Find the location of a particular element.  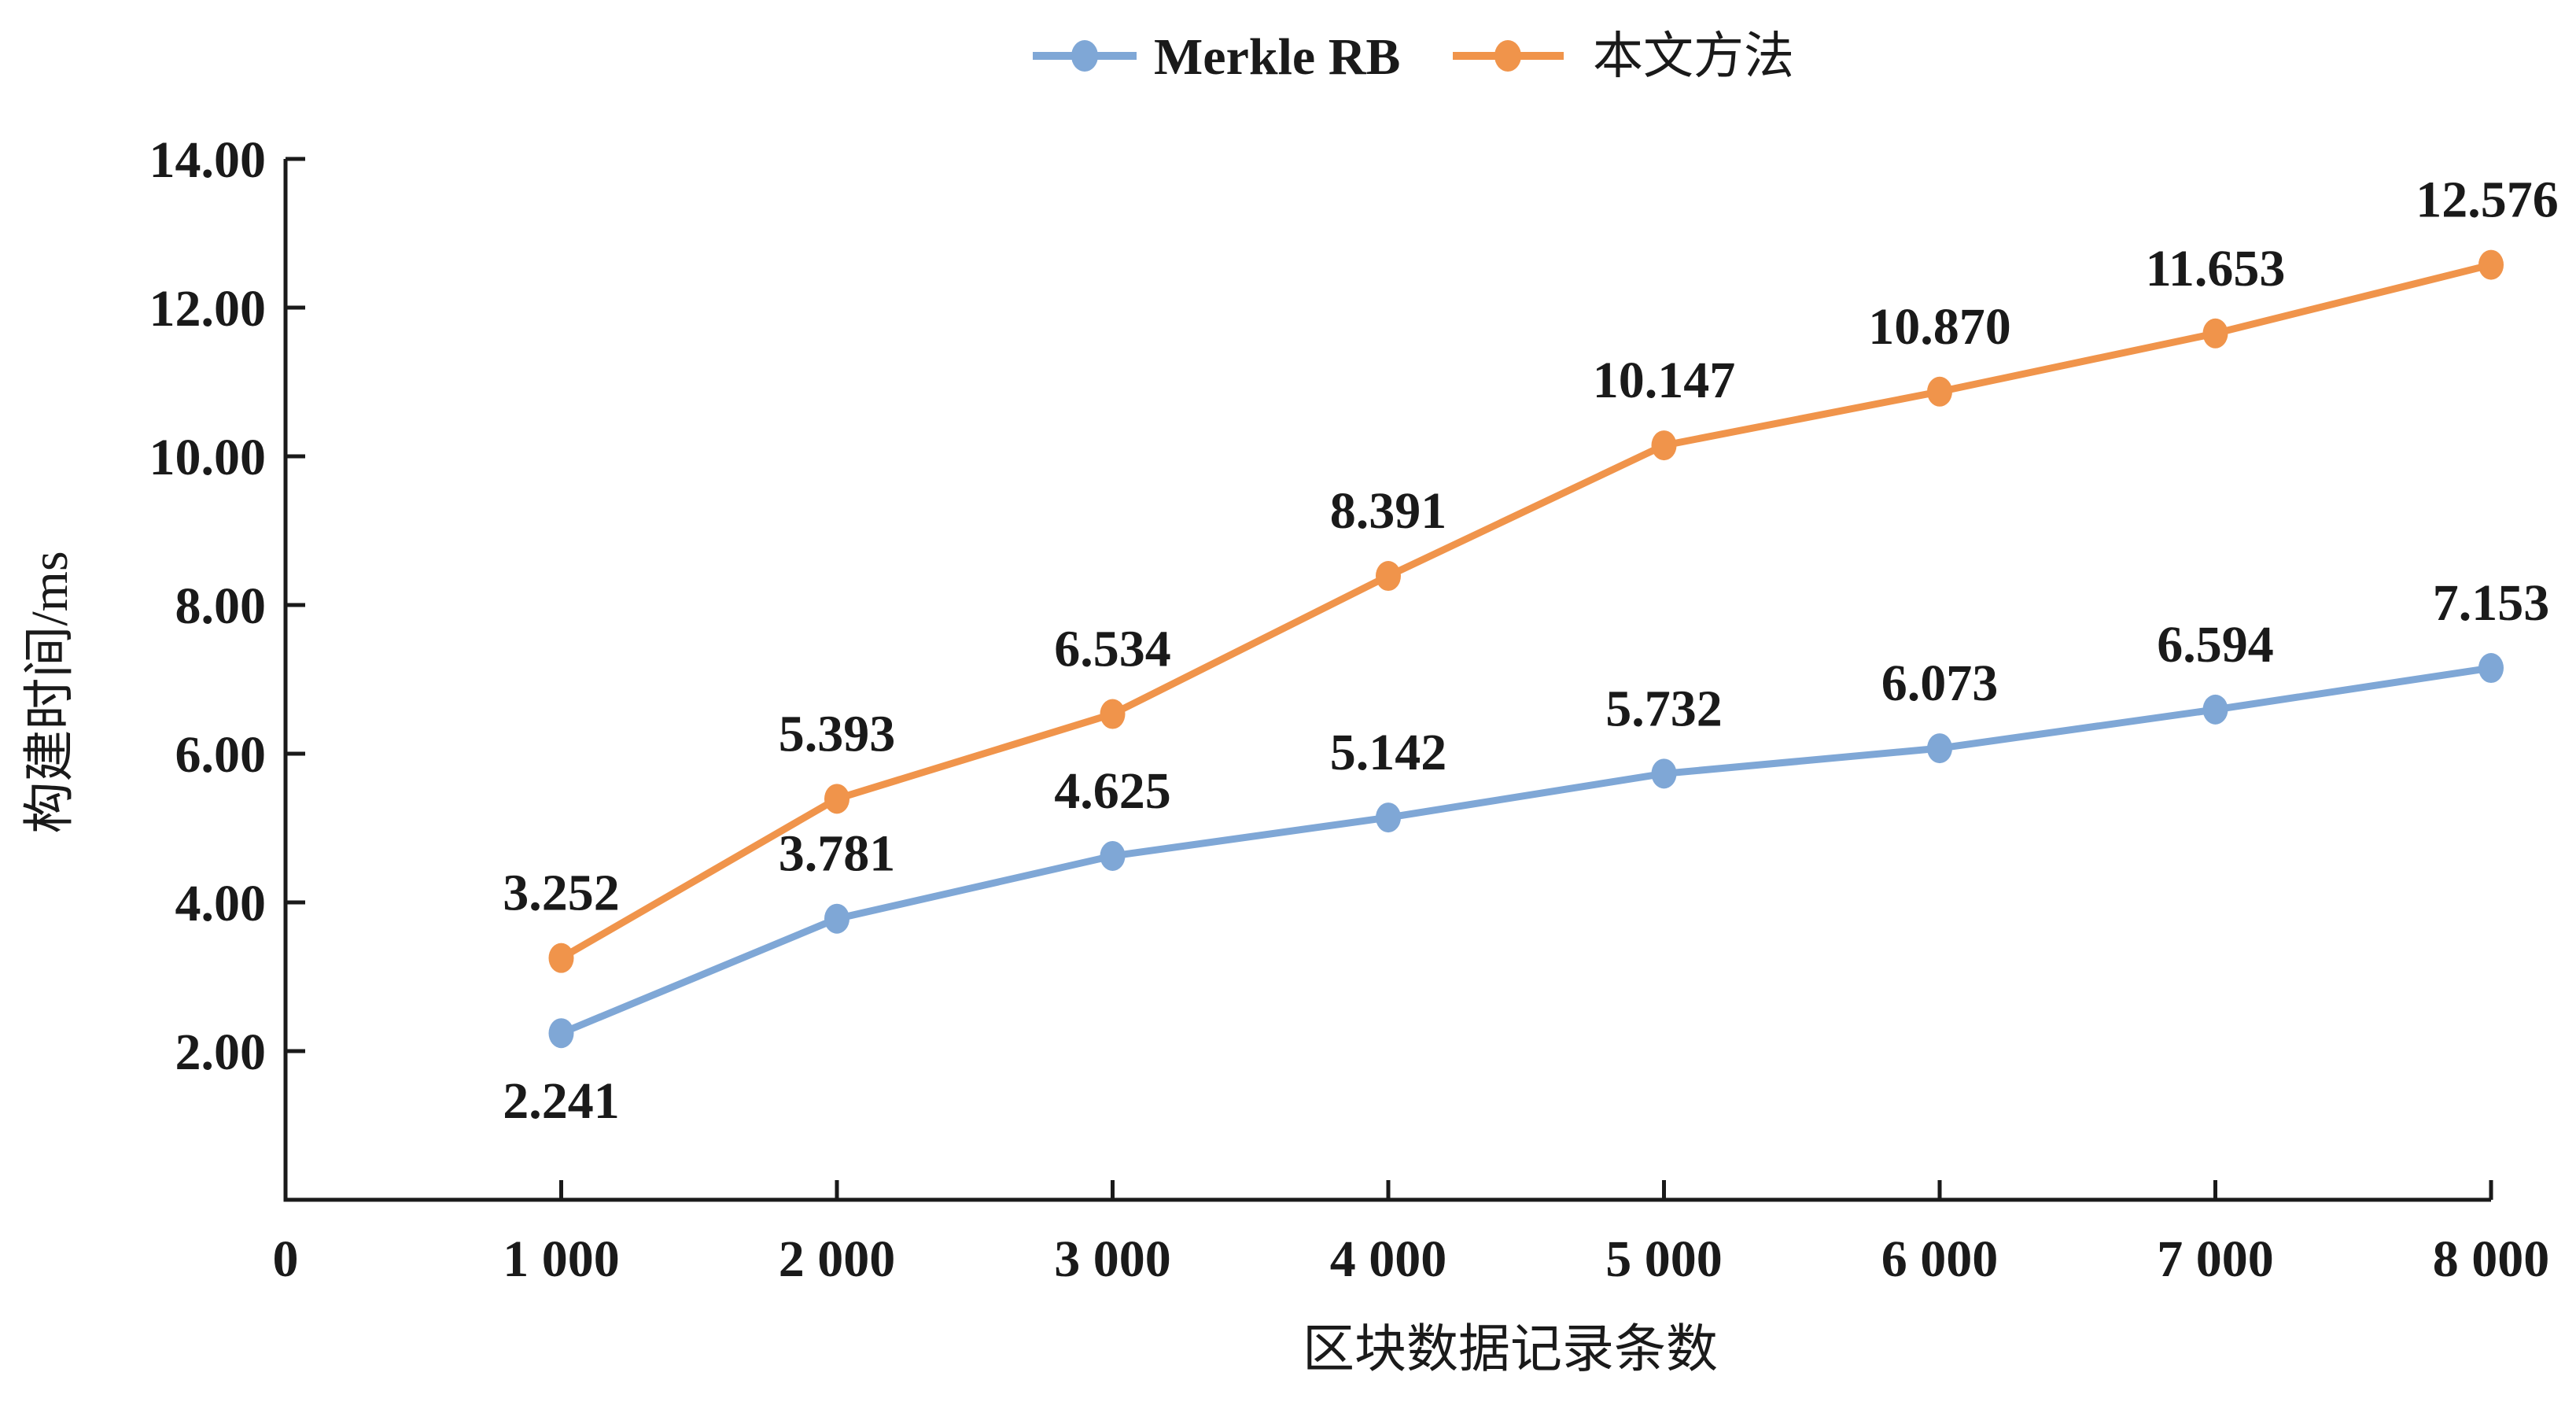

legend-item-merkle-rb: Merkle RB is located at coordinates (1216, 57).